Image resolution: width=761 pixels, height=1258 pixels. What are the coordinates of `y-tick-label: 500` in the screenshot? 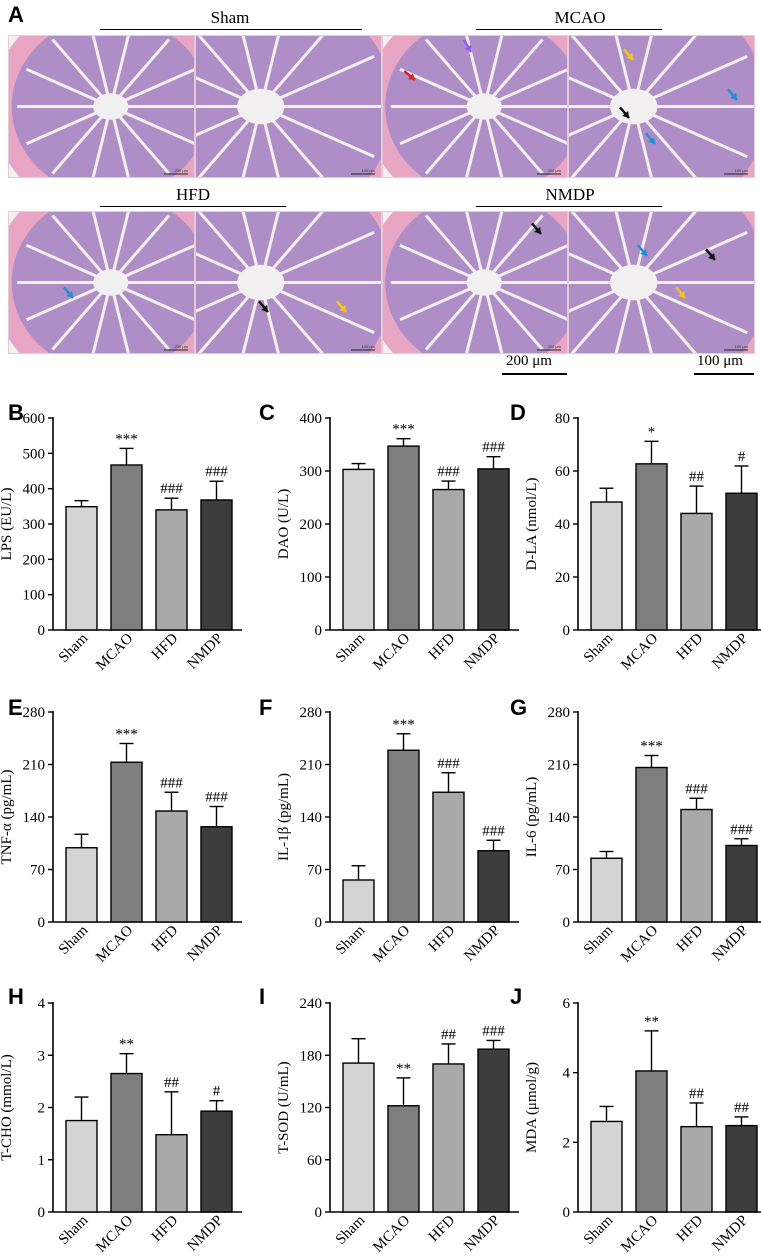 It's located at (34, 454).